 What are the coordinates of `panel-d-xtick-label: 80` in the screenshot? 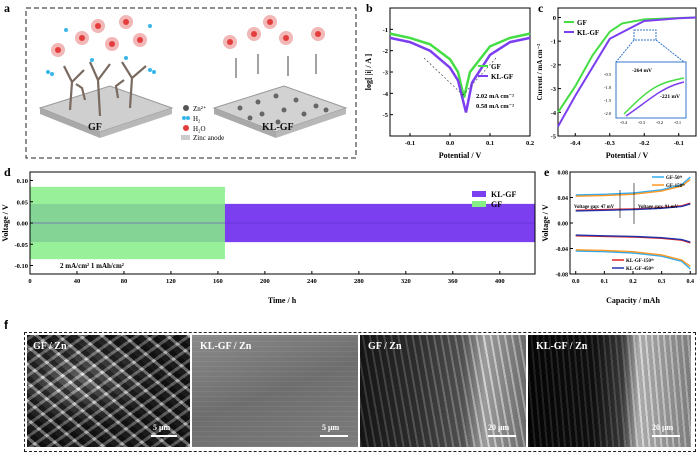 It's located at (124, 281).